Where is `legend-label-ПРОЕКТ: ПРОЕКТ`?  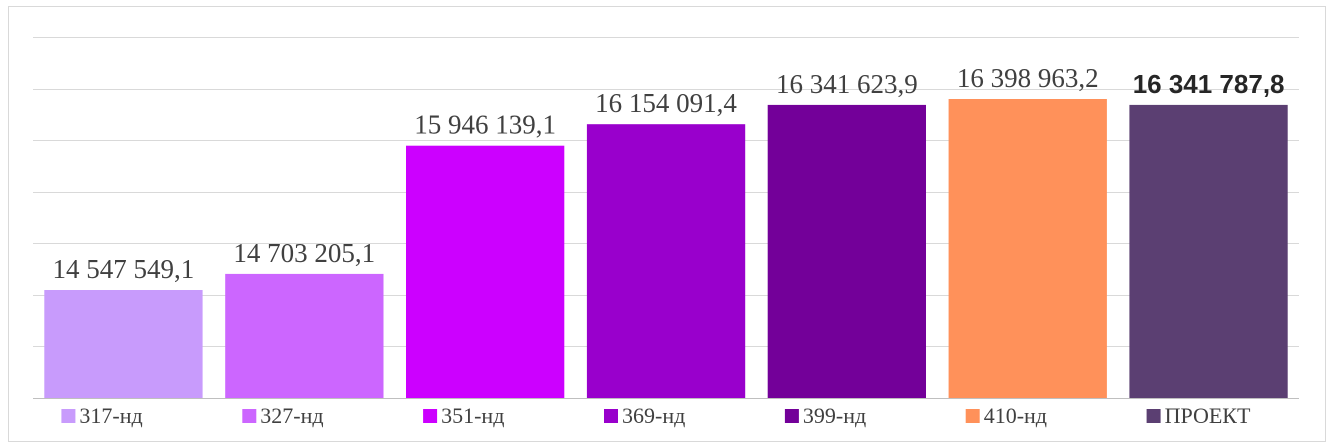 legend-label-ПРОЕКТ: ПРОЕКТ is located at coordinates (1208, 415).